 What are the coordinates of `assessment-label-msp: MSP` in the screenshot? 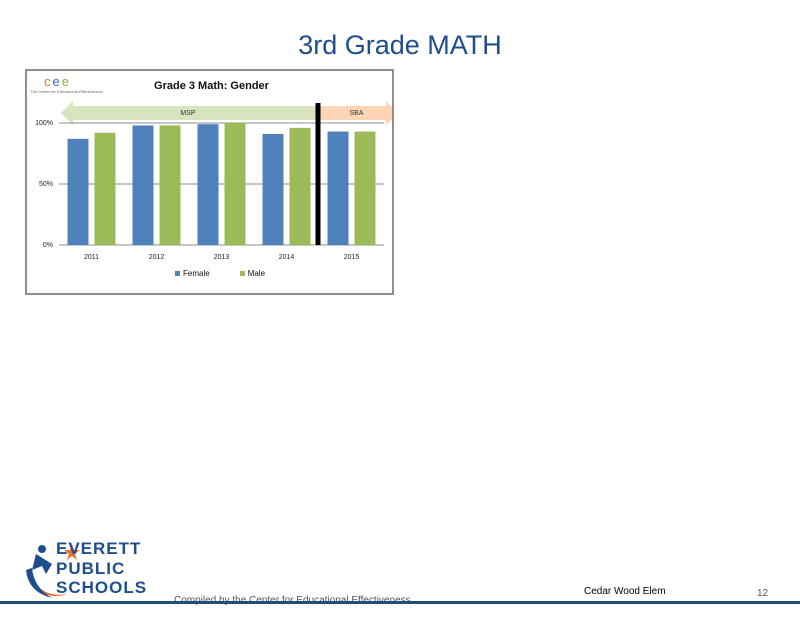 It's located at (188, 113).